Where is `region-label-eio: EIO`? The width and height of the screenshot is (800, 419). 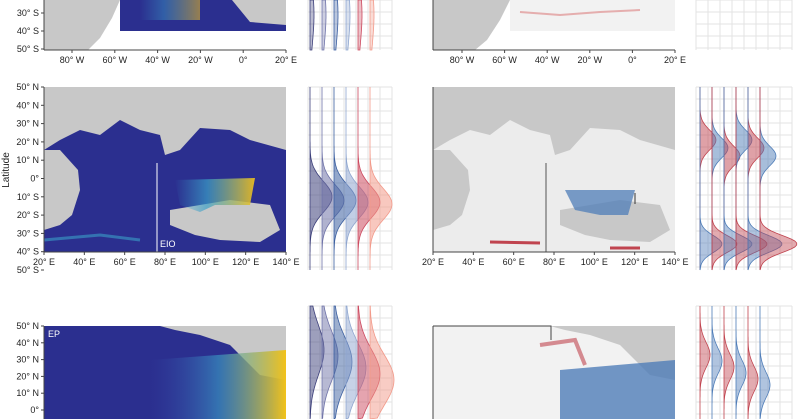 region-label-eio: EIO is located at coordinates (168, 244).